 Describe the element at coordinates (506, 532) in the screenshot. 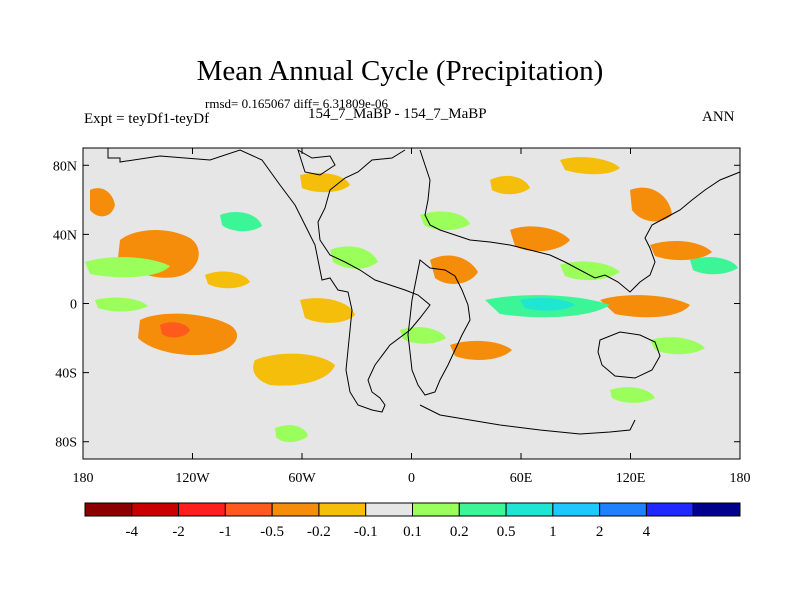

I see `colorbar-label: 0.5` at that location.